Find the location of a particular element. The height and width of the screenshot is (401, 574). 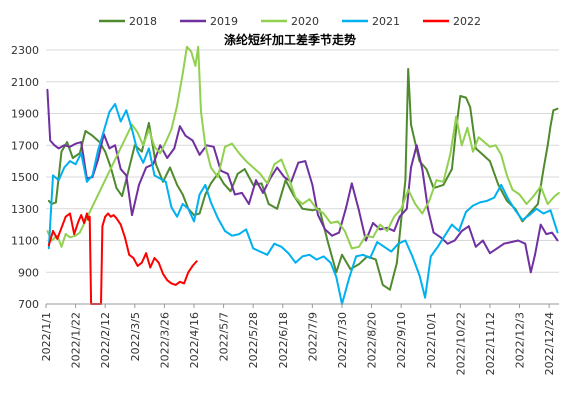

legend-item-2021: 2021 is located at coordinates (371, 21).